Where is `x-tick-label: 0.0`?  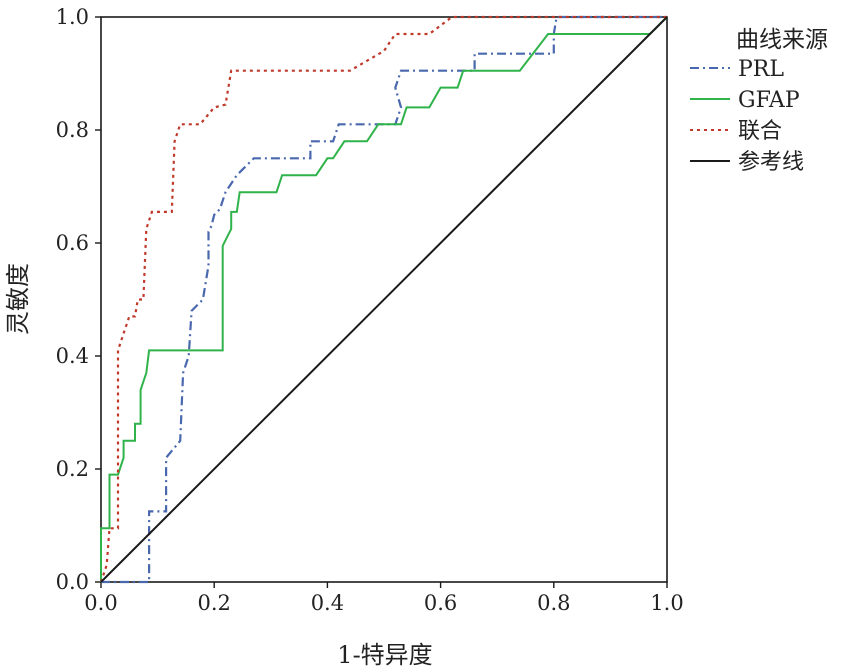 x-tick-label: 0.0 is located at coordinates (100, 603).